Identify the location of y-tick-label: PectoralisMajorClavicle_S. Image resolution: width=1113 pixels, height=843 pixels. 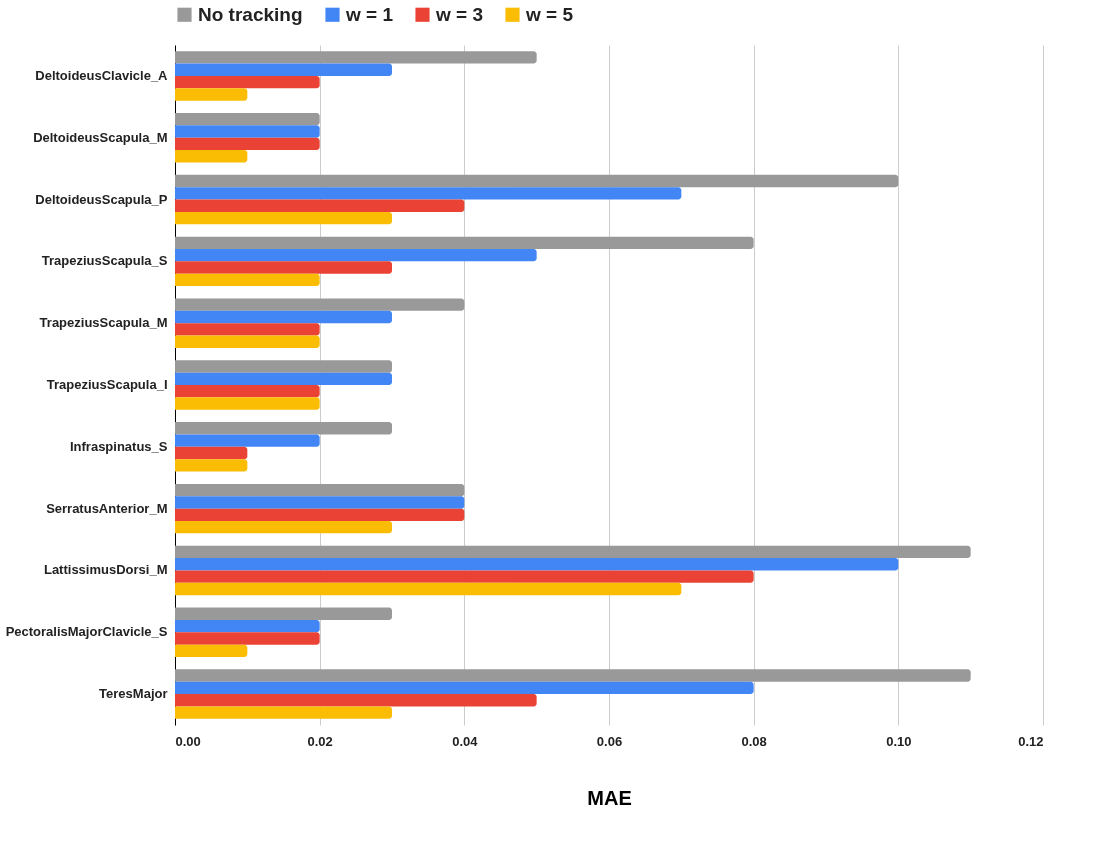
(86, 632).